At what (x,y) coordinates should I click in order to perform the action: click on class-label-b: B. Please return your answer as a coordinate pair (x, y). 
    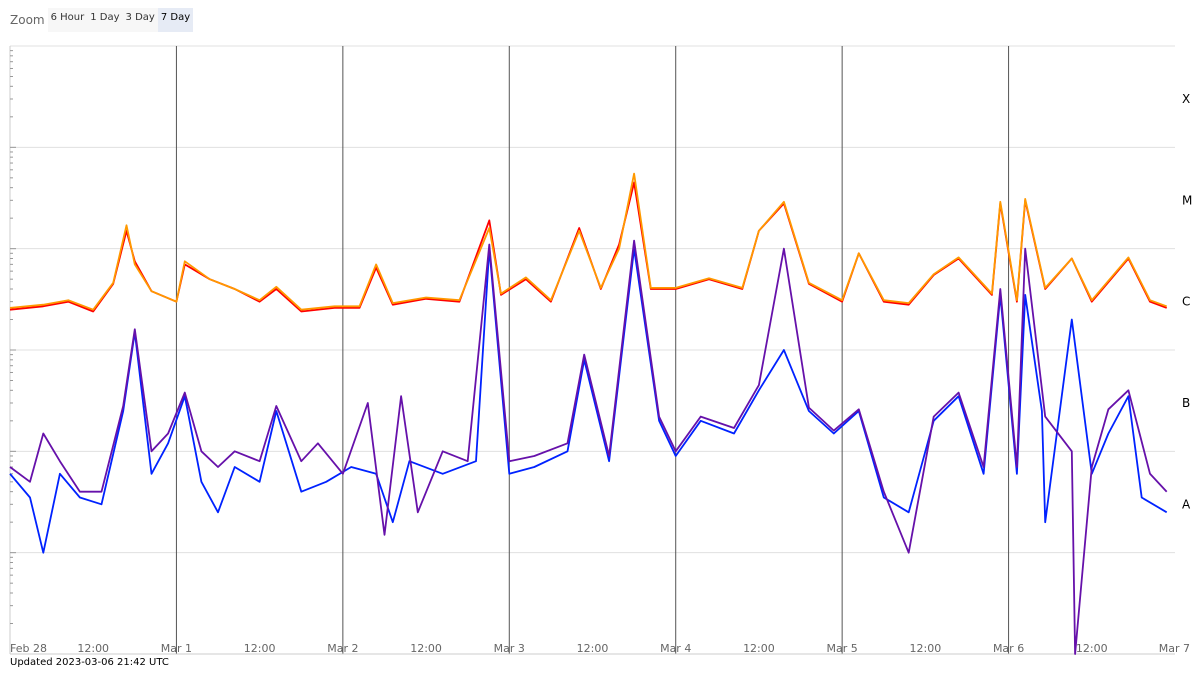
    Looking at the image, I should click on (1186, 403).